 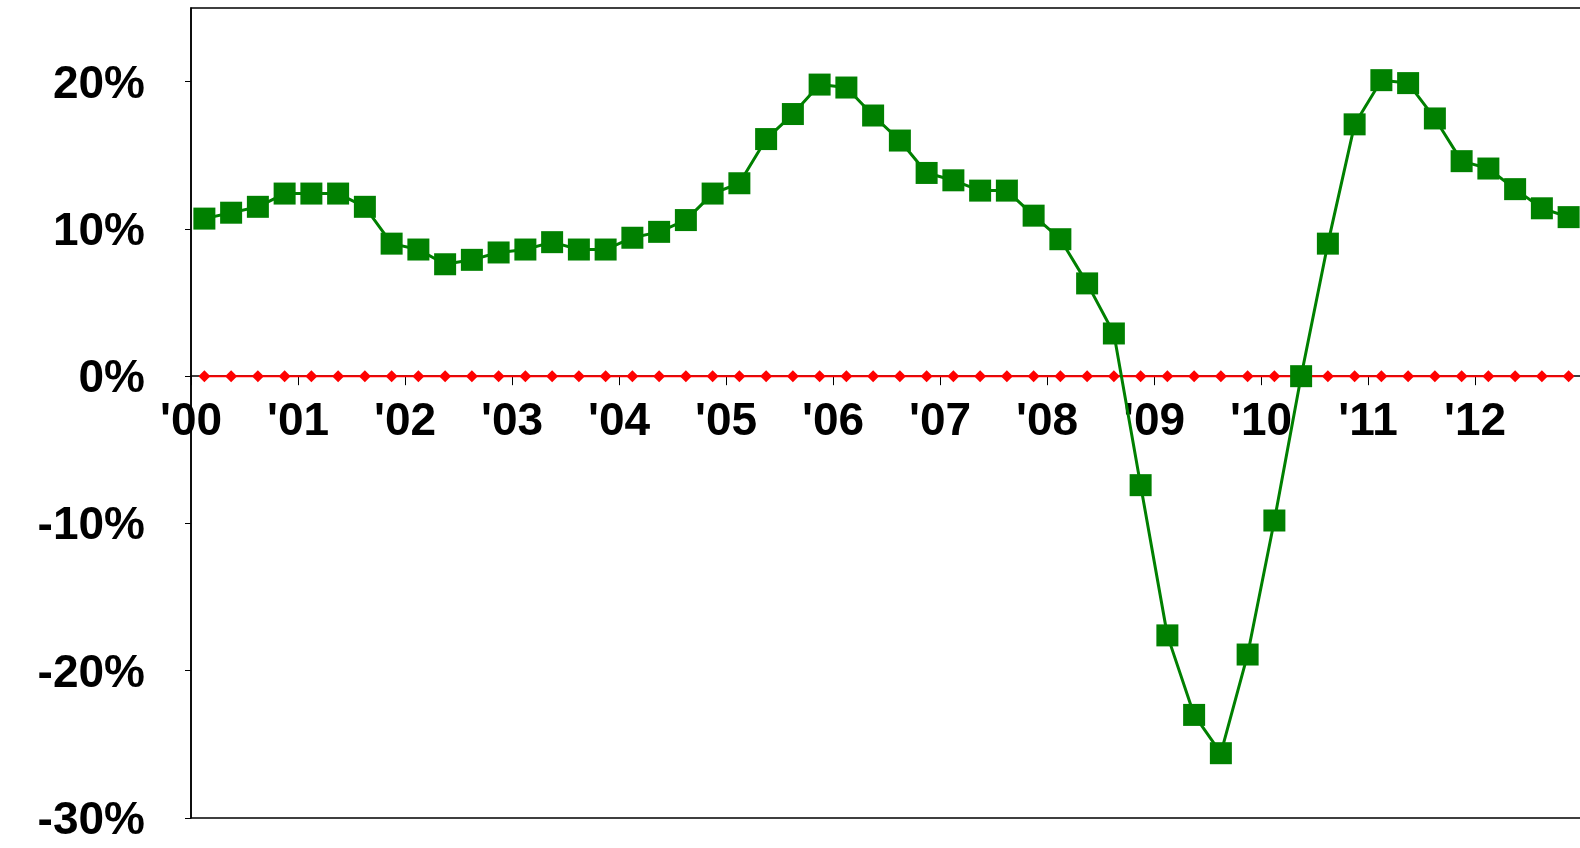 What do you see at coordinates (1368, 419) in the screenshot?
I see `x-tick-label: '11` at bounding box center [1368, 419].